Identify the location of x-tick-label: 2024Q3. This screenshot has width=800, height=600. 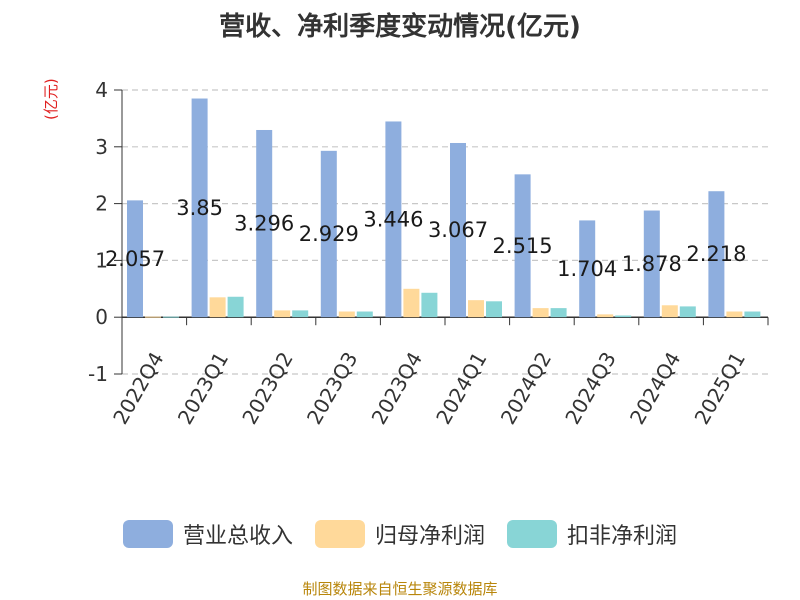
(590, 388).